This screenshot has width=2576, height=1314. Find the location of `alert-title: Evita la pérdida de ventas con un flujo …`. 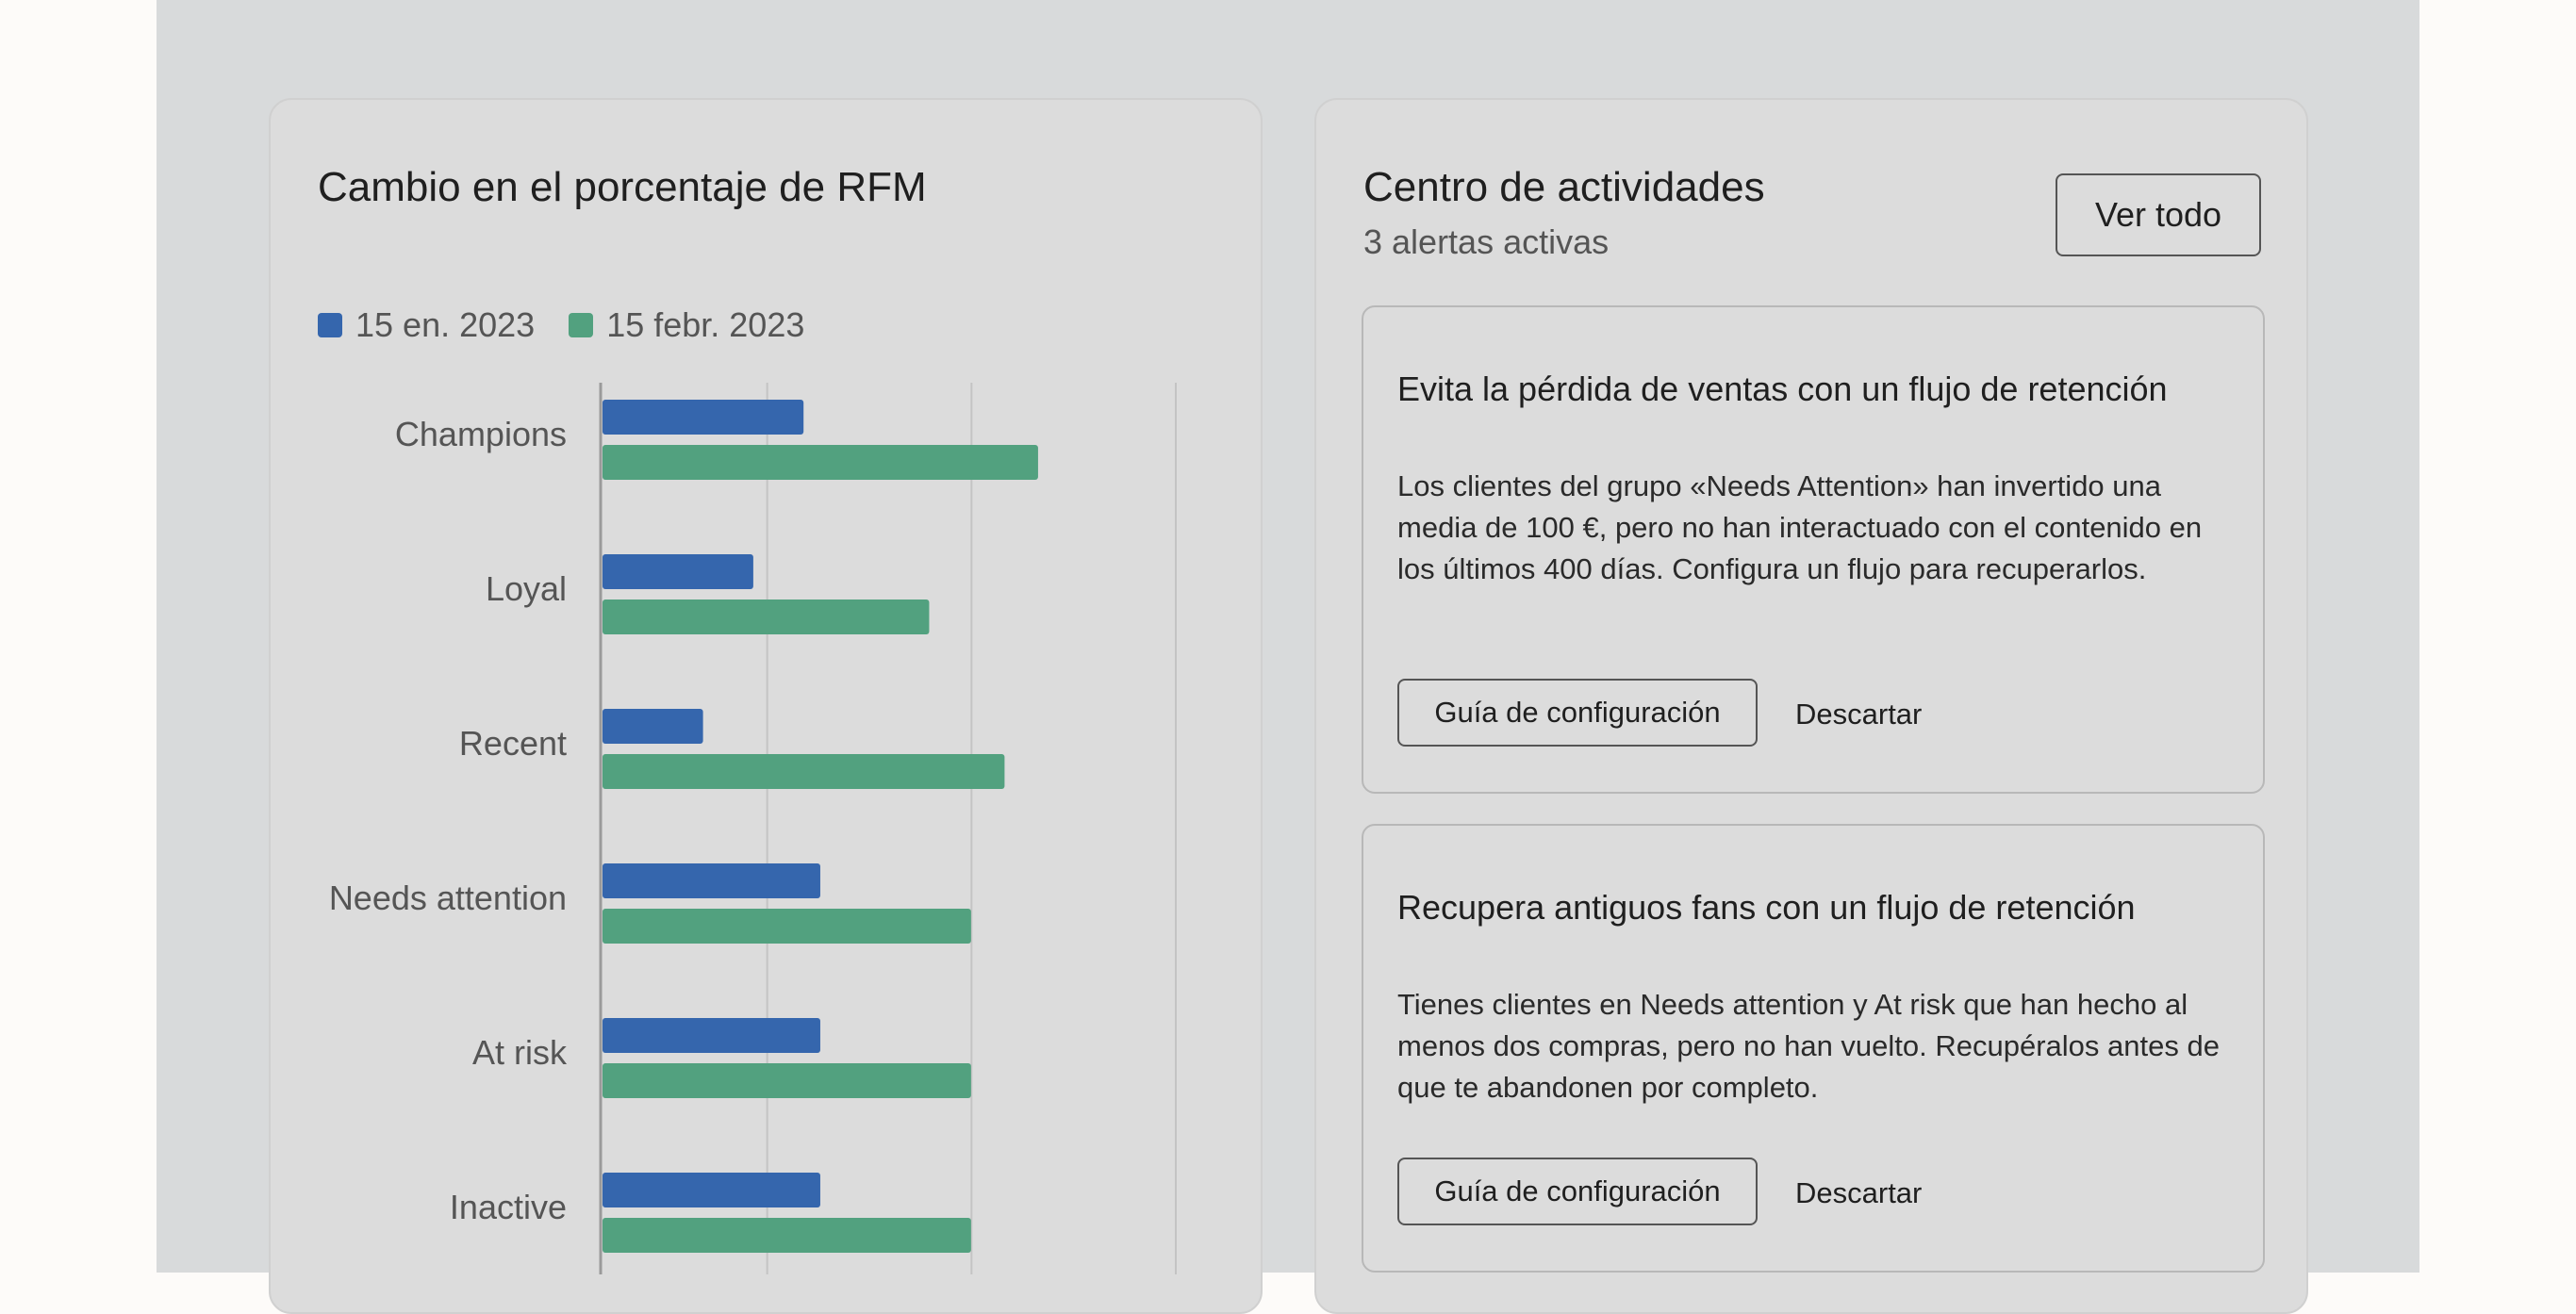

alert-title: Evita la pérdida de ventas con un flujo … is located at coordinates (1782, 389).